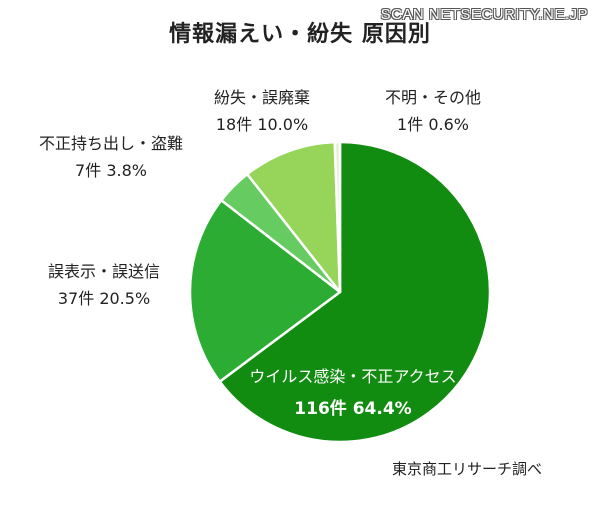  Describe the element at coordinates (125, 298) in the screenshot. I see `label-misdisplay-missend-percent: 20.5%` at that location.